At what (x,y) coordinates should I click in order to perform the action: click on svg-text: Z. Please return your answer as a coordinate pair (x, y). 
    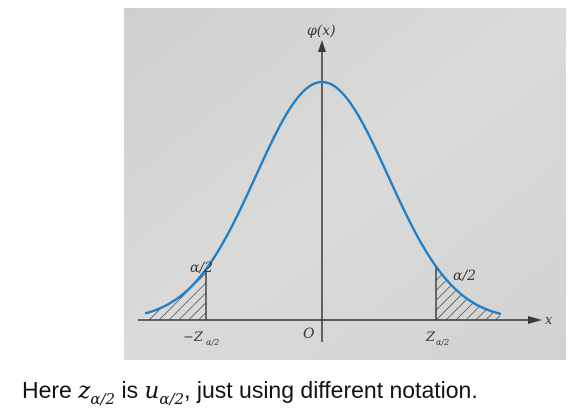
    Looking at the image, I should click on (430, 337).